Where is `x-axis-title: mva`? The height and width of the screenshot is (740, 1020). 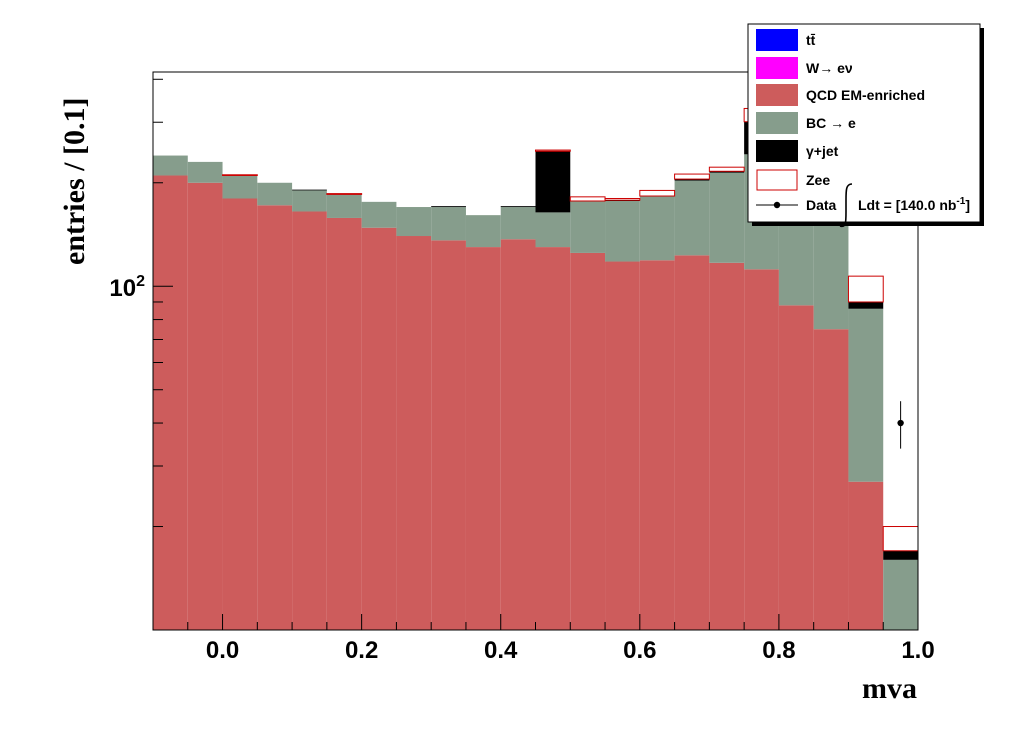 x-axis-title: mva is located at coordinates (889, 688).